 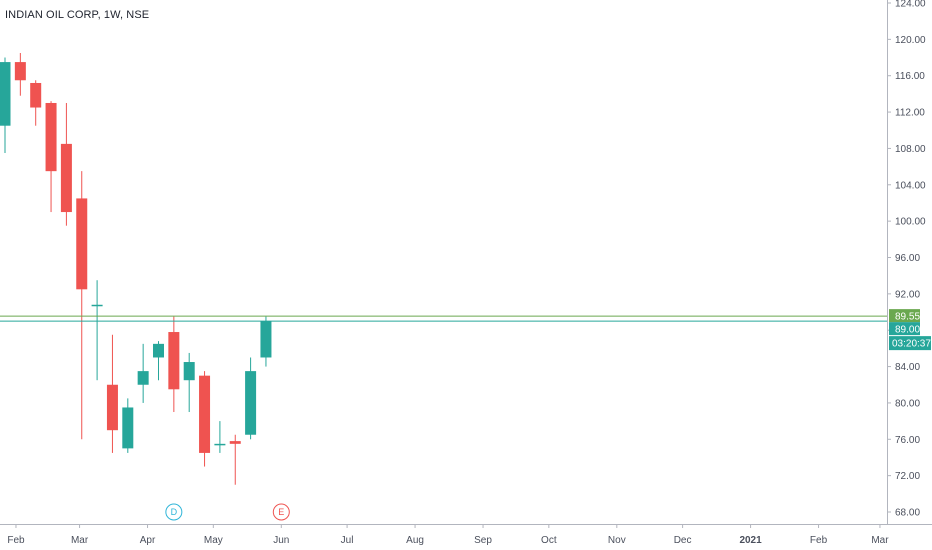 I want to click on y-tick-label: 104.00, so click(x=910, y=185).